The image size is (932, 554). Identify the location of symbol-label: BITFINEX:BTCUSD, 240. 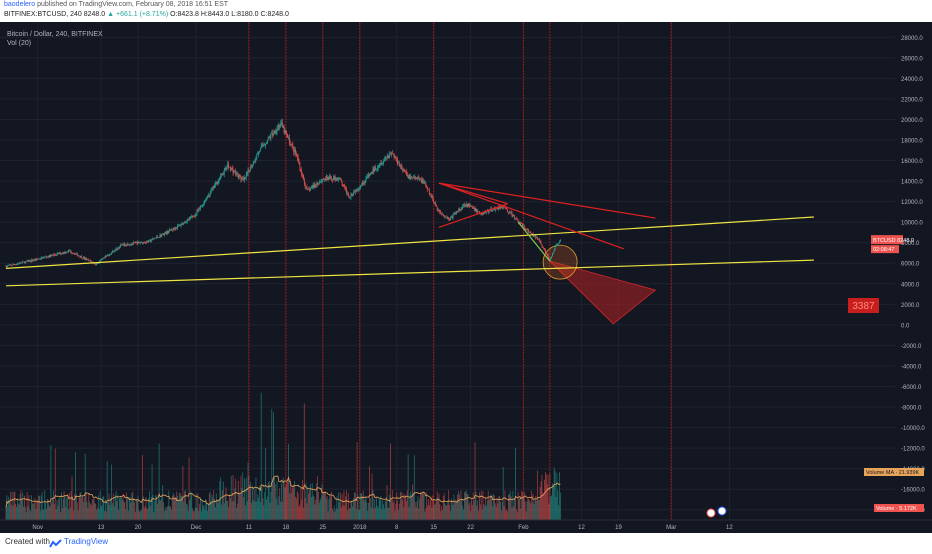
(43, 14).